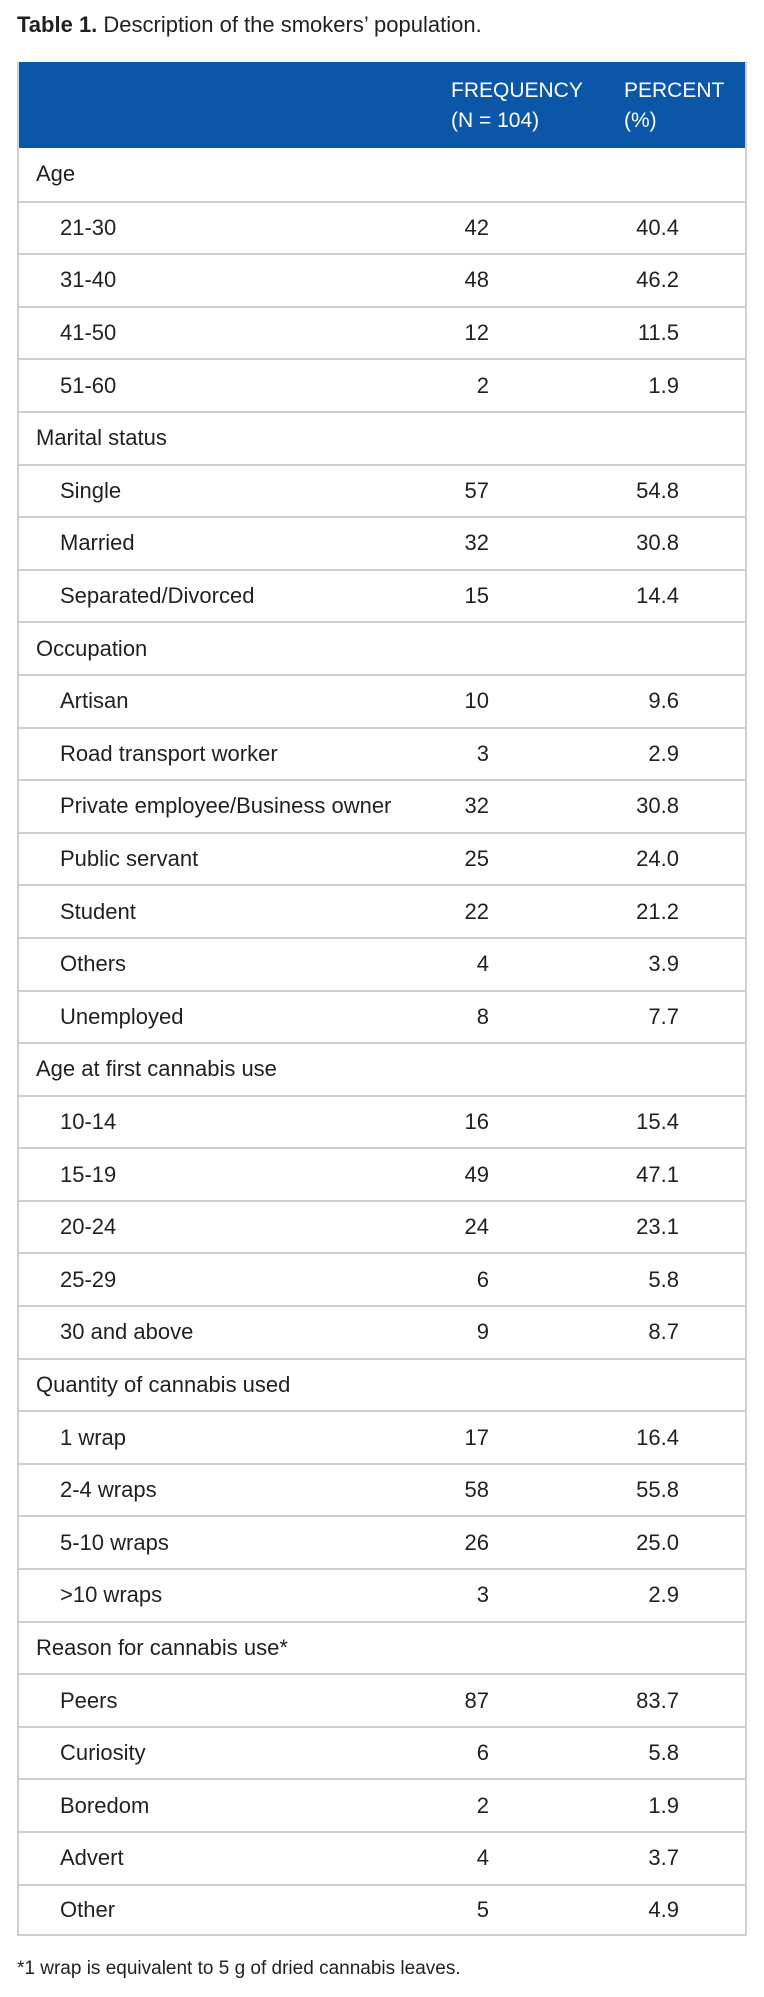  What do you see at coordinates (105, 1805) in the screenshot?
I see `row-label: Boredom` at bounding box center [105, 1805].